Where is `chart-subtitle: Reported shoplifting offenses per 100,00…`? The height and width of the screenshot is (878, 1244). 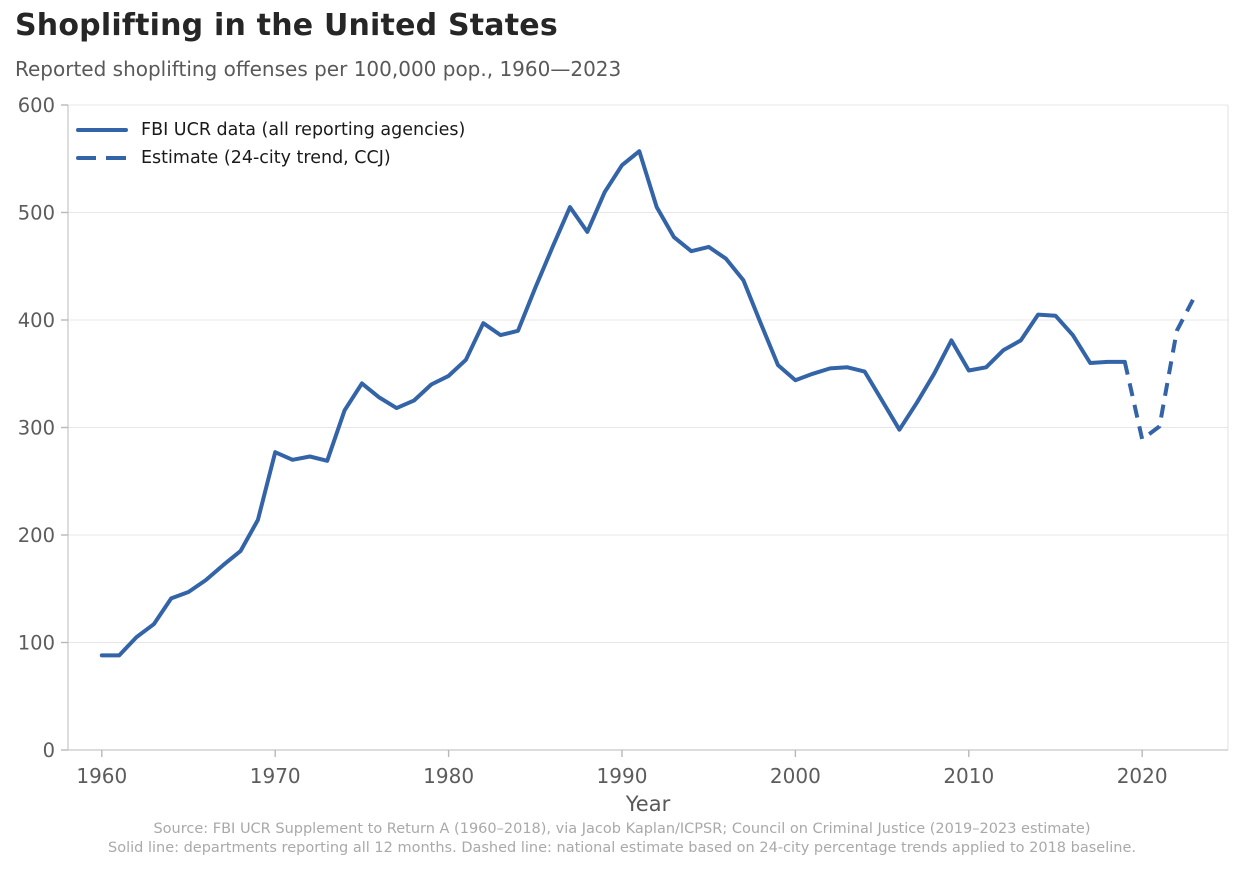
chart-subtitle: Reported shoplifting offenses per 100,00… is located at coordinates (318, 69).